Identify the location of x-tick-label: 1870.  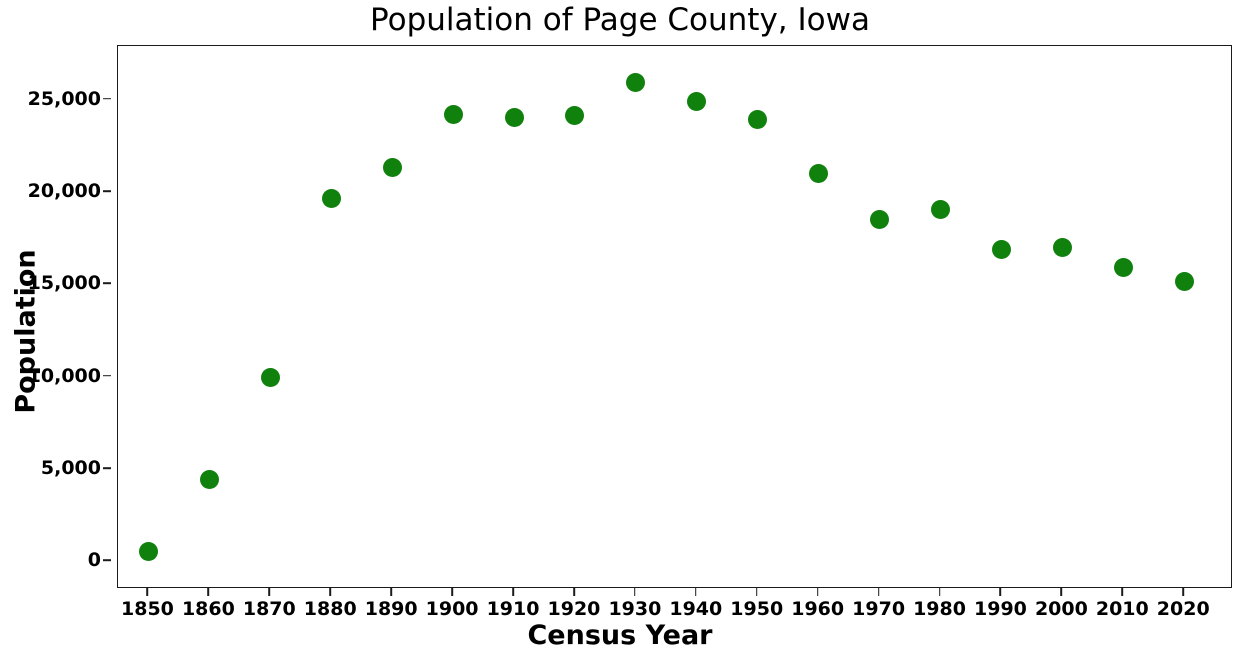
(269, 609).